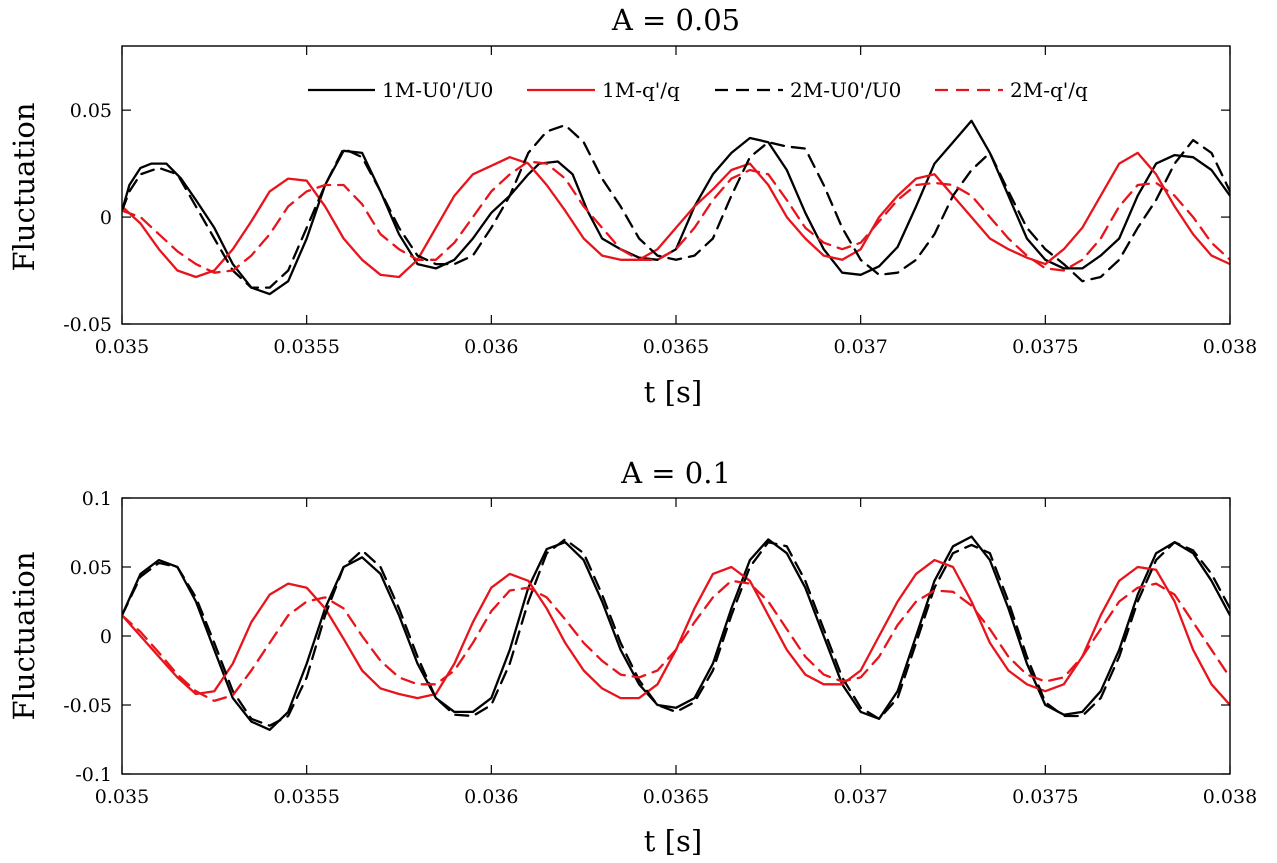 The image size is (1277, 863). What do you see at coordinates (97, 499) in the screenshot?
I see `y-tick-label: 0.1` at bounding box center [97, 499].